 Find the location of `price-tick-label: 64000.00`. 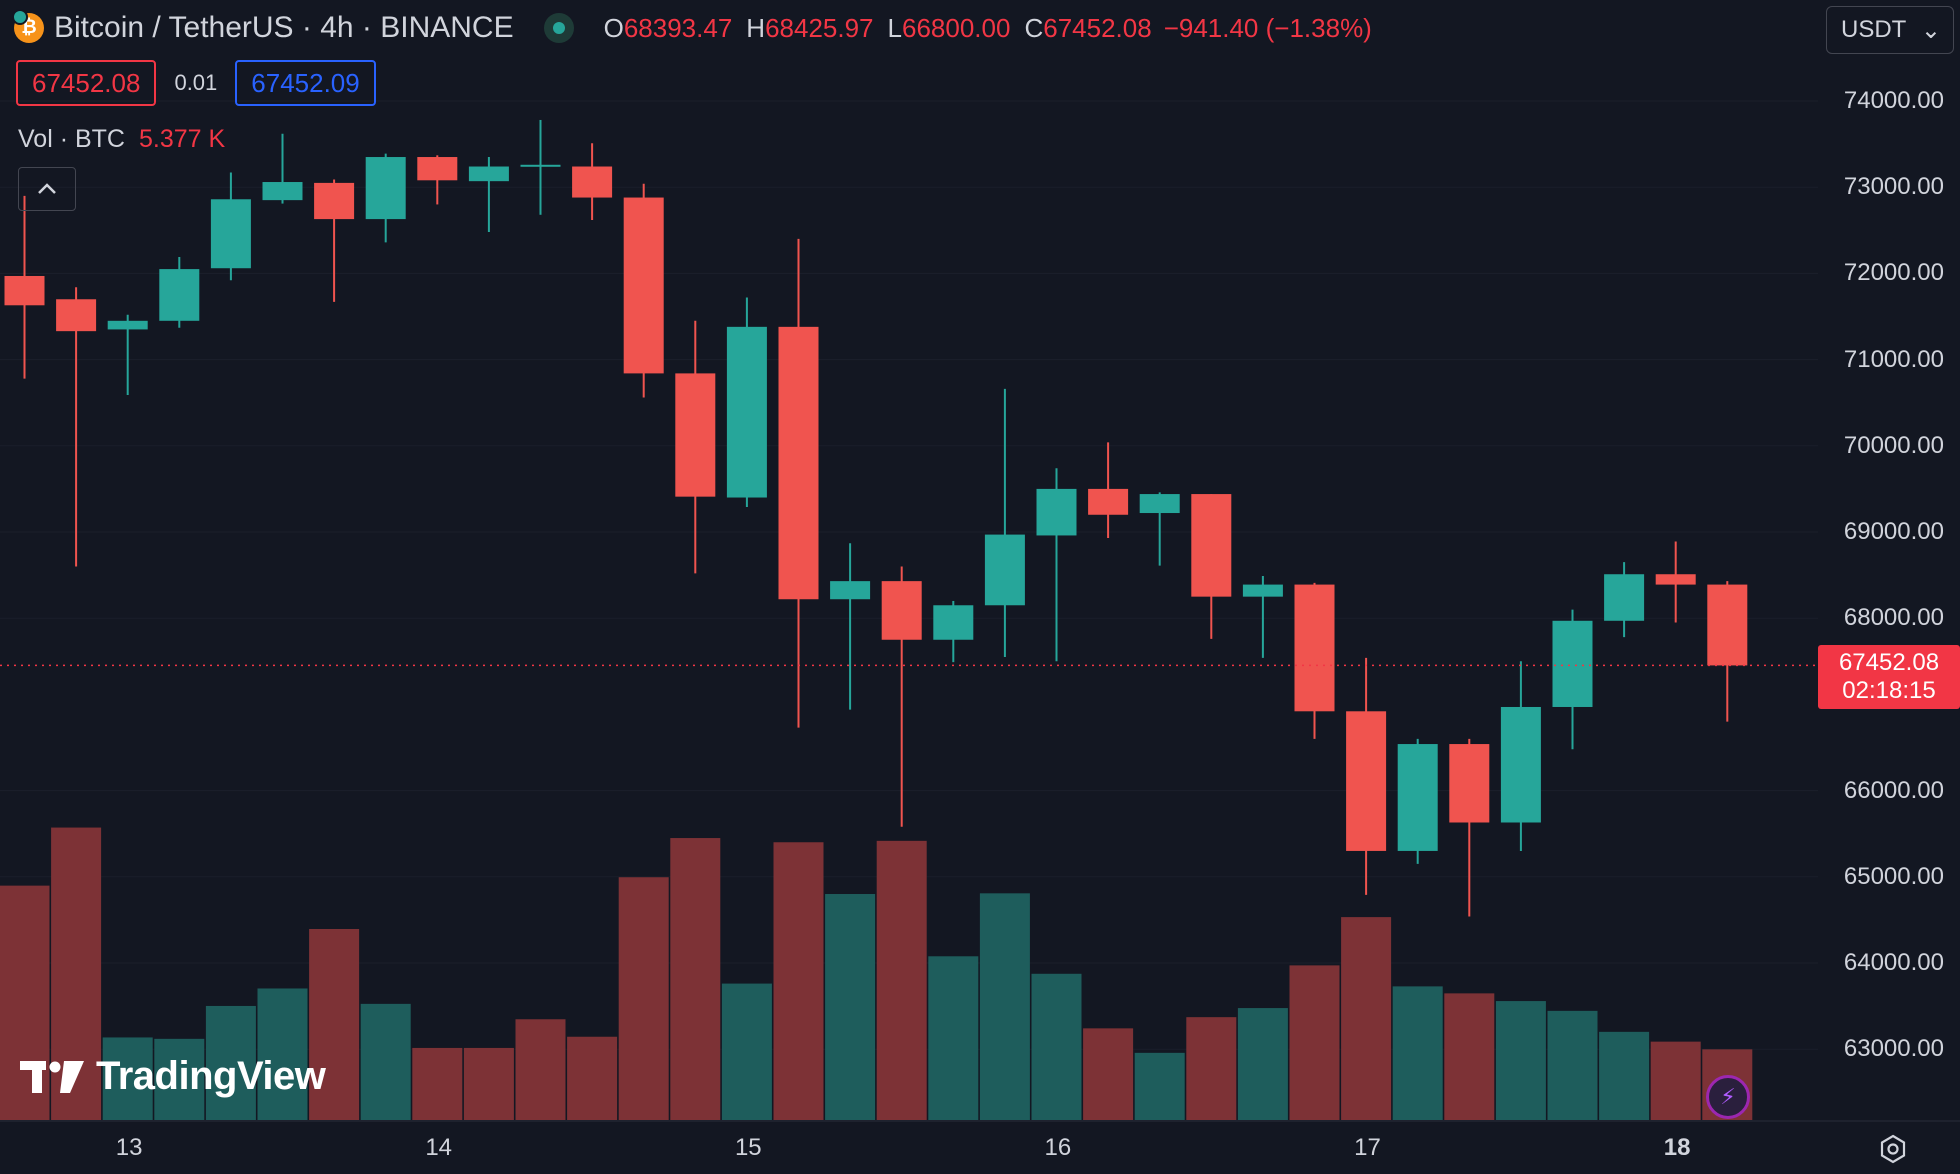

price-tick-label: 64000.00 is located at coordinates (1893, 962).